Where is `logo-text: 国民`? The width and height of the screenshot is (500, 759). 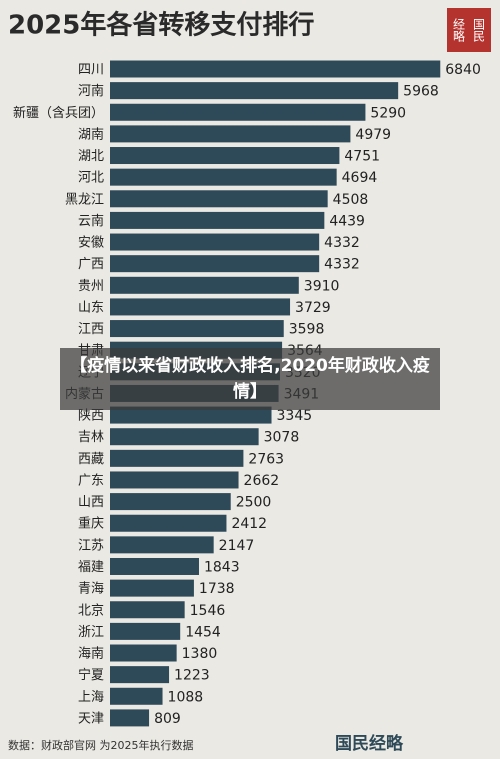
logo-text: 国民 is located at coordinates (478, 30).